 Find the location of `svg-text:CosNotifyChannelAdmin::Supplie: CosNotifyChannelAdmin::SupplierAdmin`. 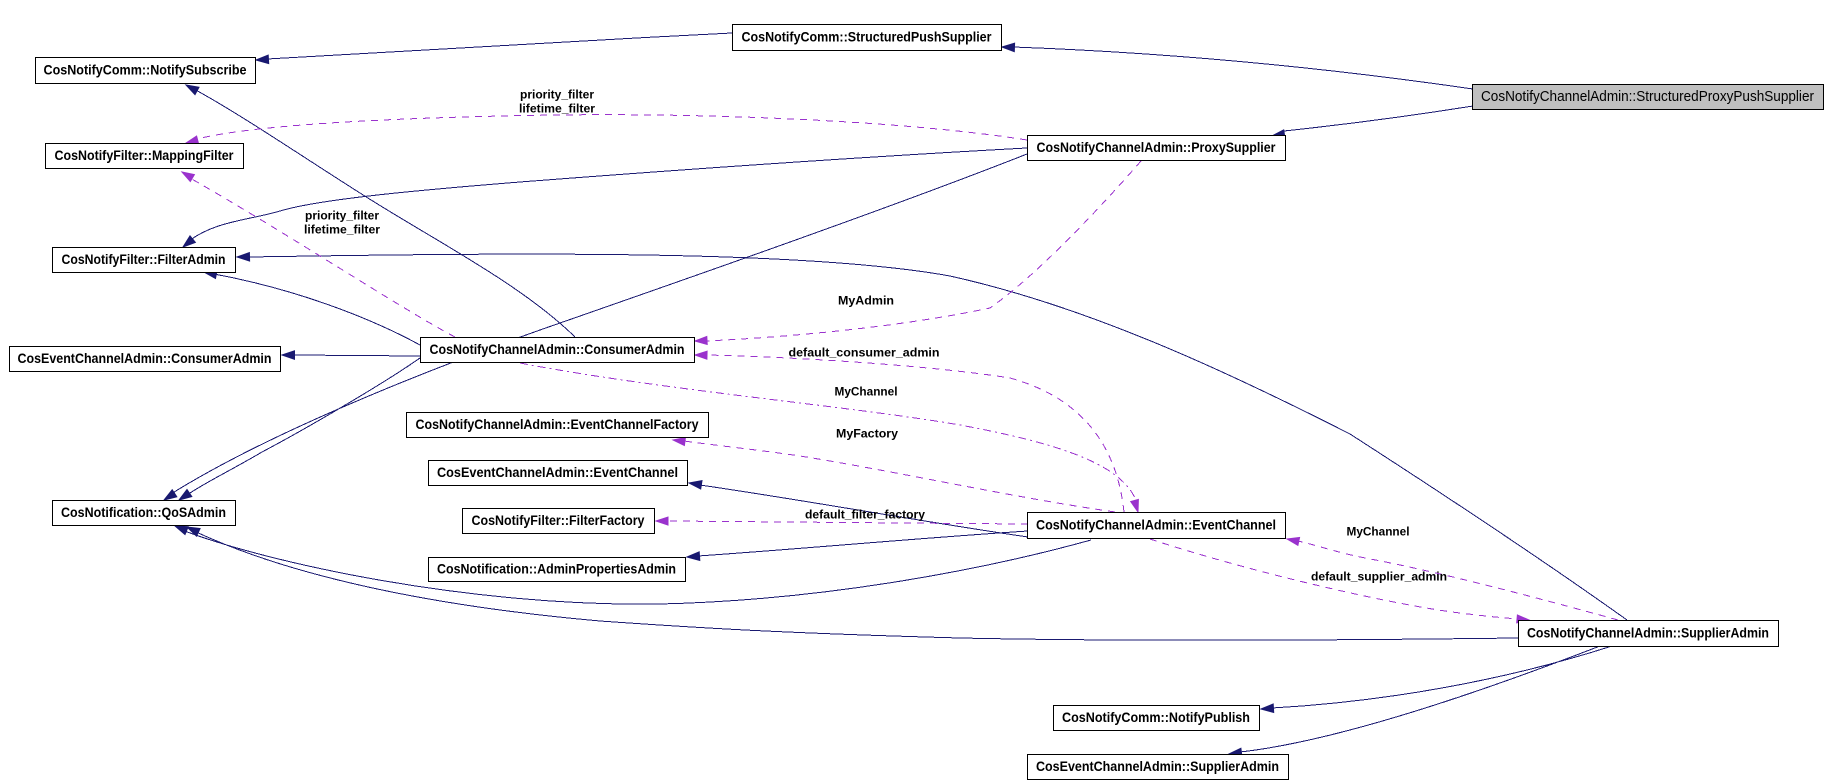

svg-text:CosNotifyChannelAdmin::Supplie: CosNotifyChannelAdmin::SupplierAdmin is located at coordinates (1648, 633).